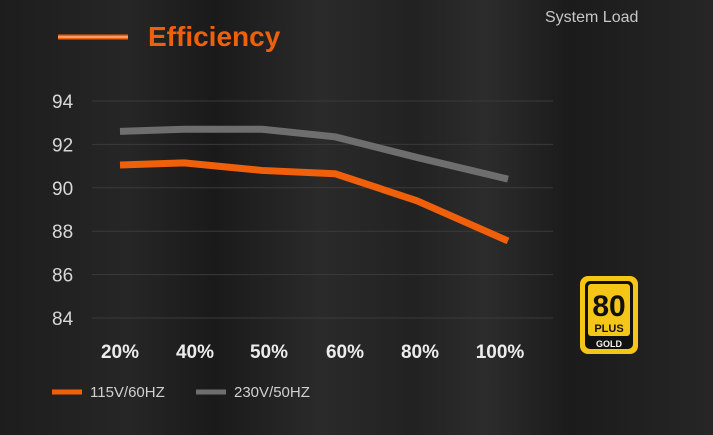 The height and width of the screenshot is (435, 713). Describe the element at coordinates (62, 276) in the screenshot. I see `y-tick-label: 86` at that location.